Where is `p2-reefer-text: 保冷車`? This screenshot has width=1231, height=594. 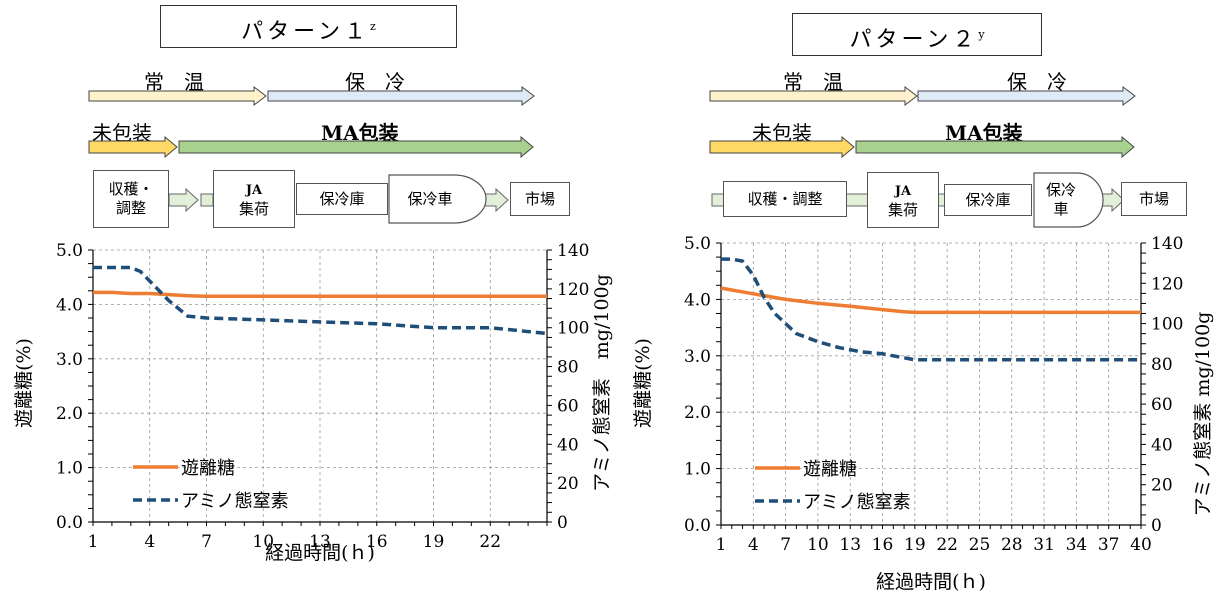 p2-reefer-text: 保冷車 is located at coordinates (1061, 200).